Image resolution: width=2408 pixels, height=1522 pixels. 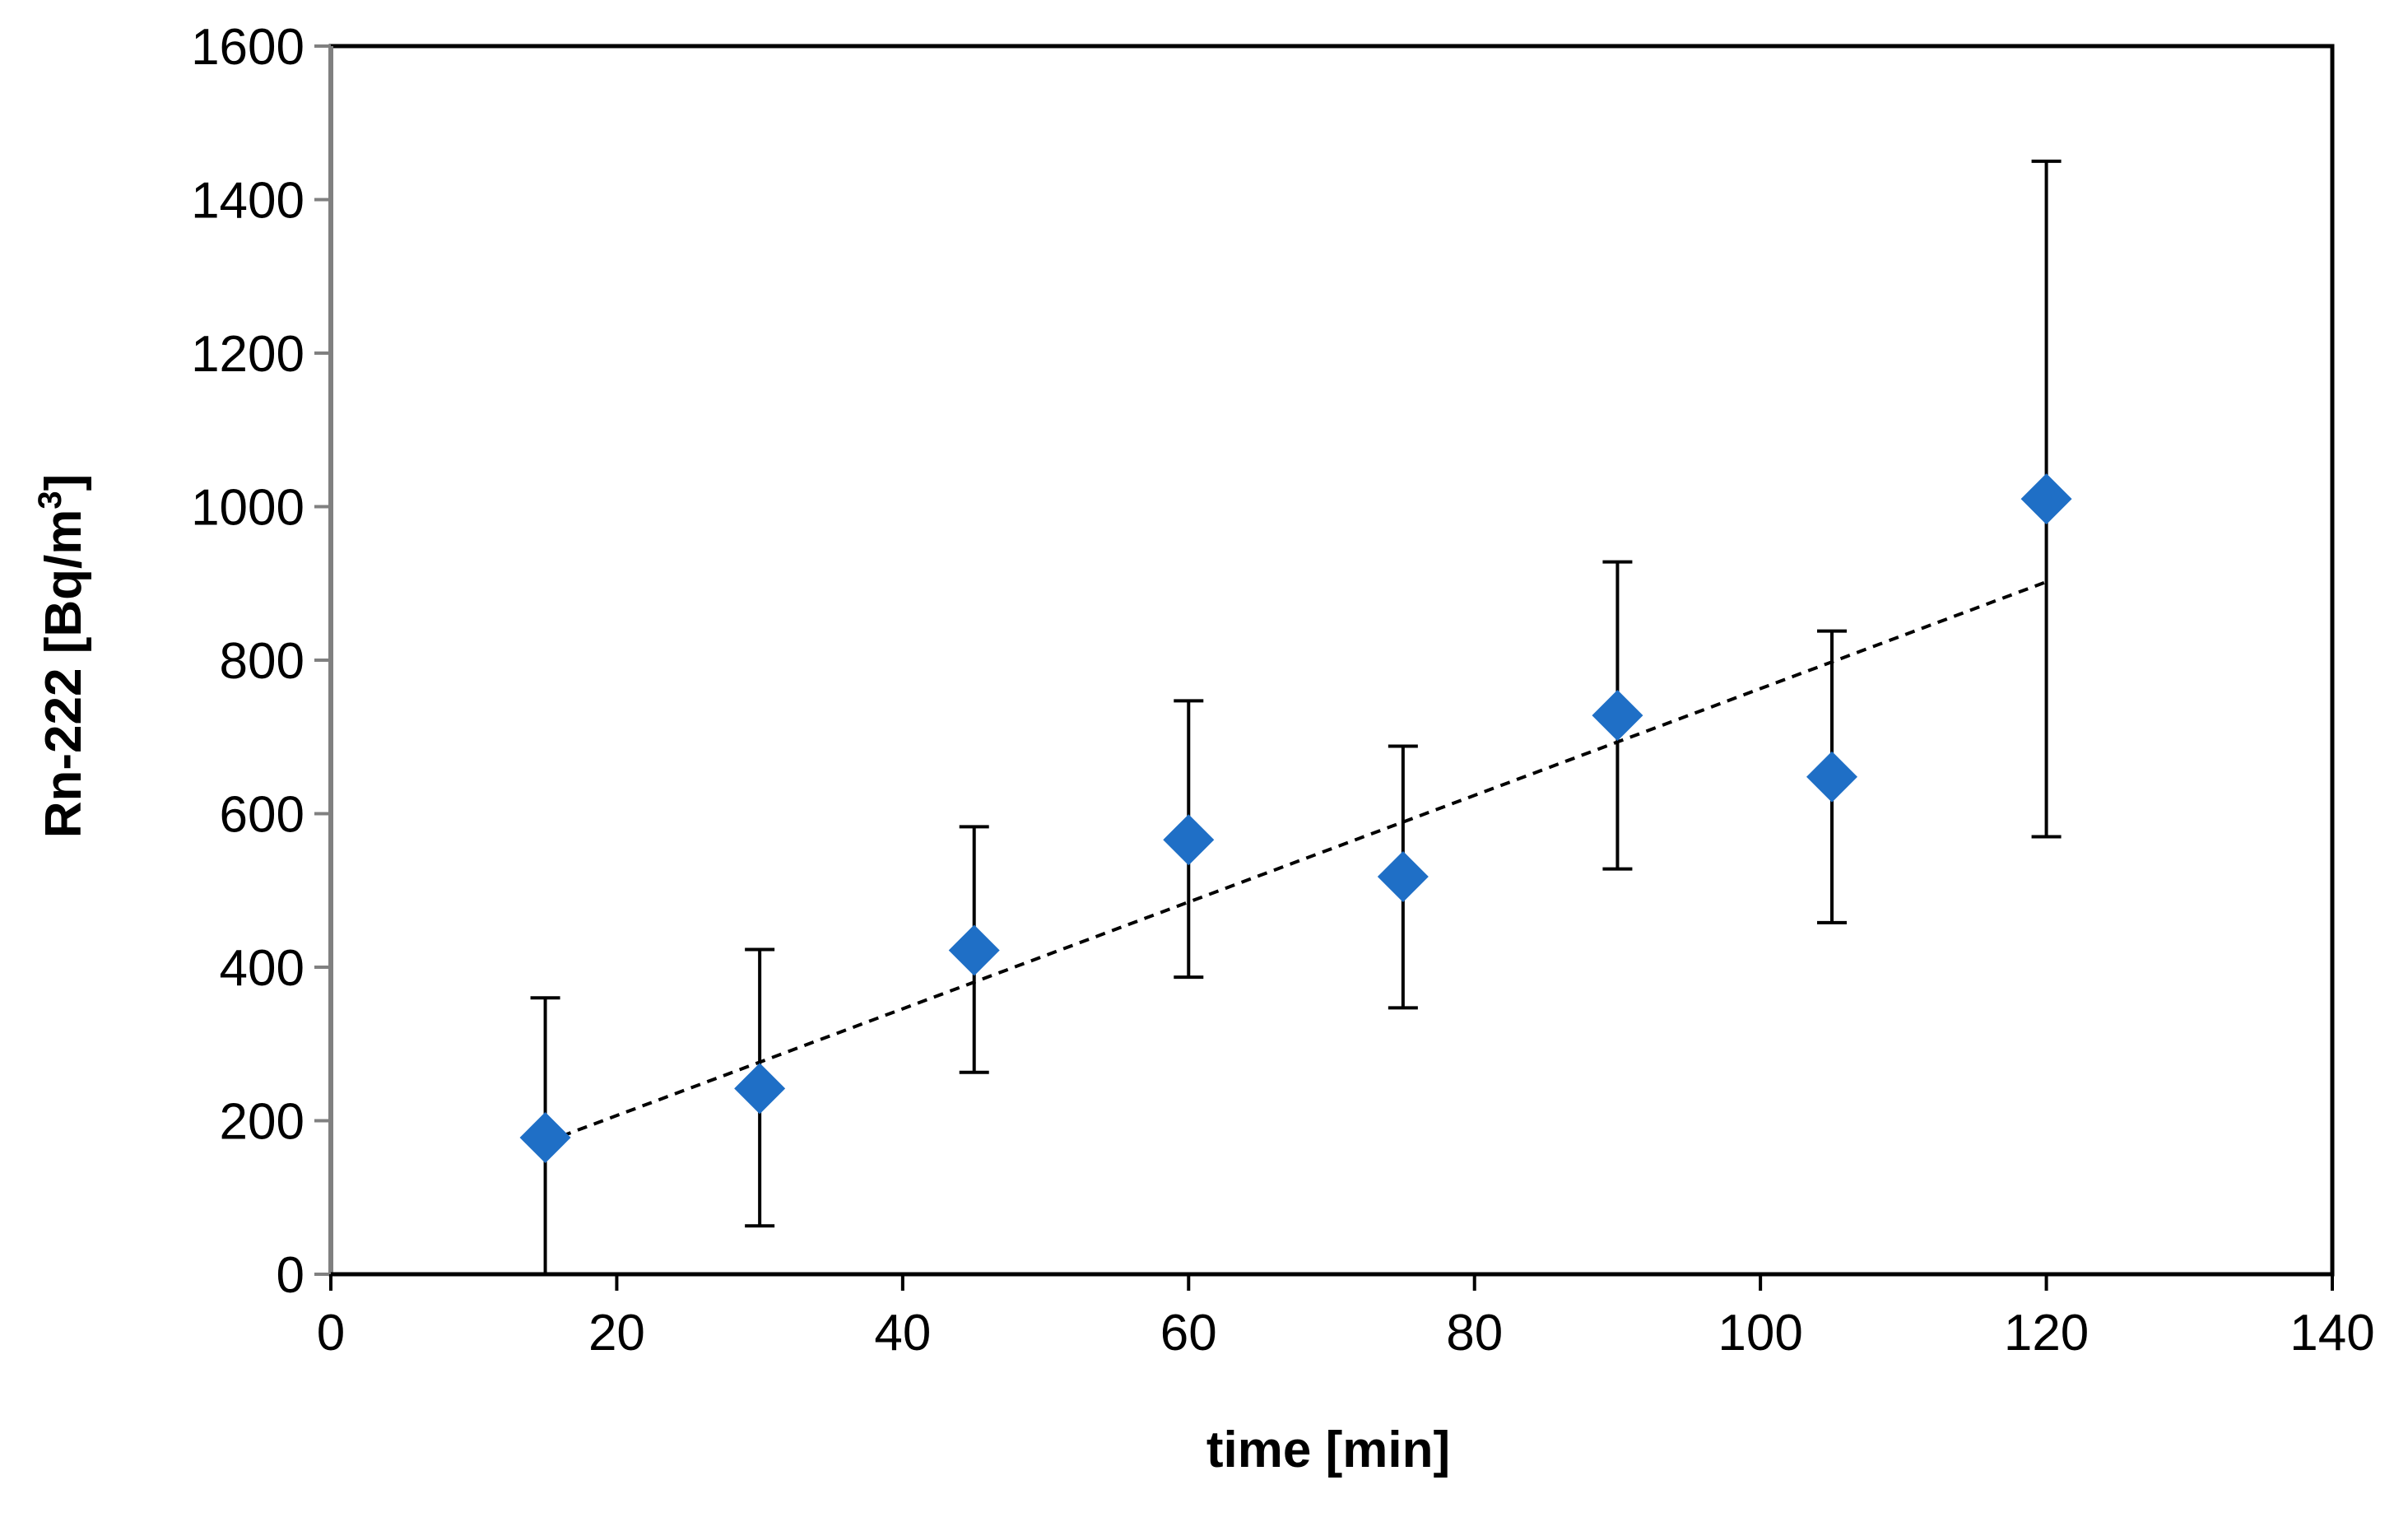 I want to click on x-tick-label: 40, so click(x=902, y=1333).